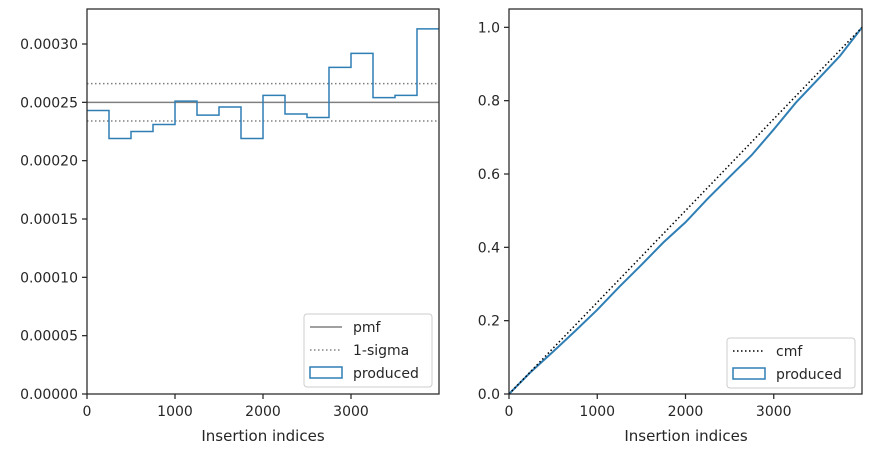  I want to click on legend-pmf-label: pmf, so click(367, 328).